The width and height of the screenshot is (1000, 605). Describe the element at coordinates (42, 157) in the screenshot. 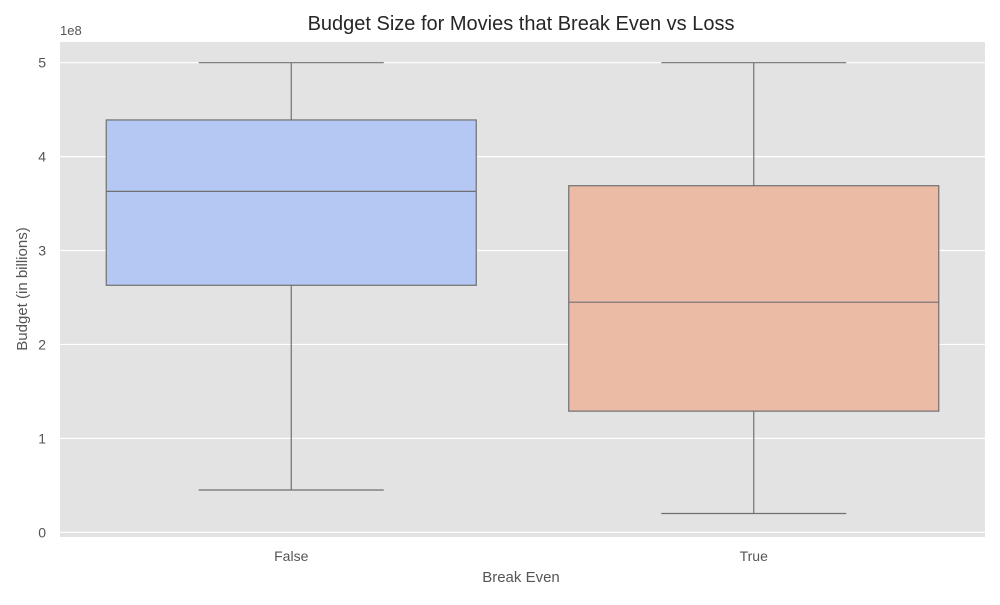

I see `y-tick-label: 4` at that location.